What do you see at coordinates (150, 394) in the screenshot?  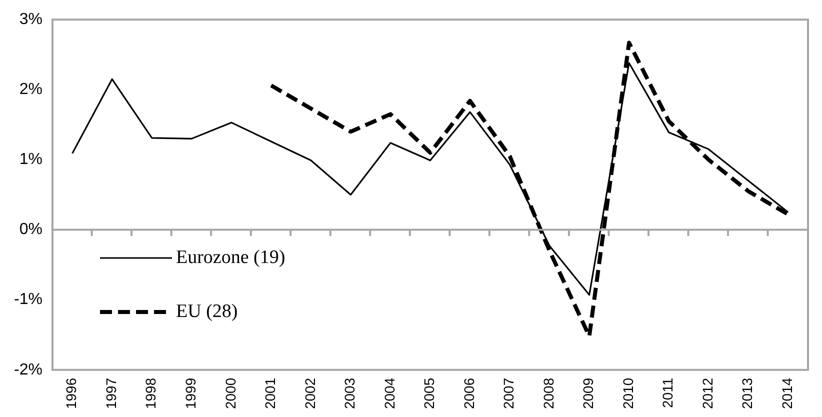 I see `x-tick-label: 1998` at bounding box center [150, 394].